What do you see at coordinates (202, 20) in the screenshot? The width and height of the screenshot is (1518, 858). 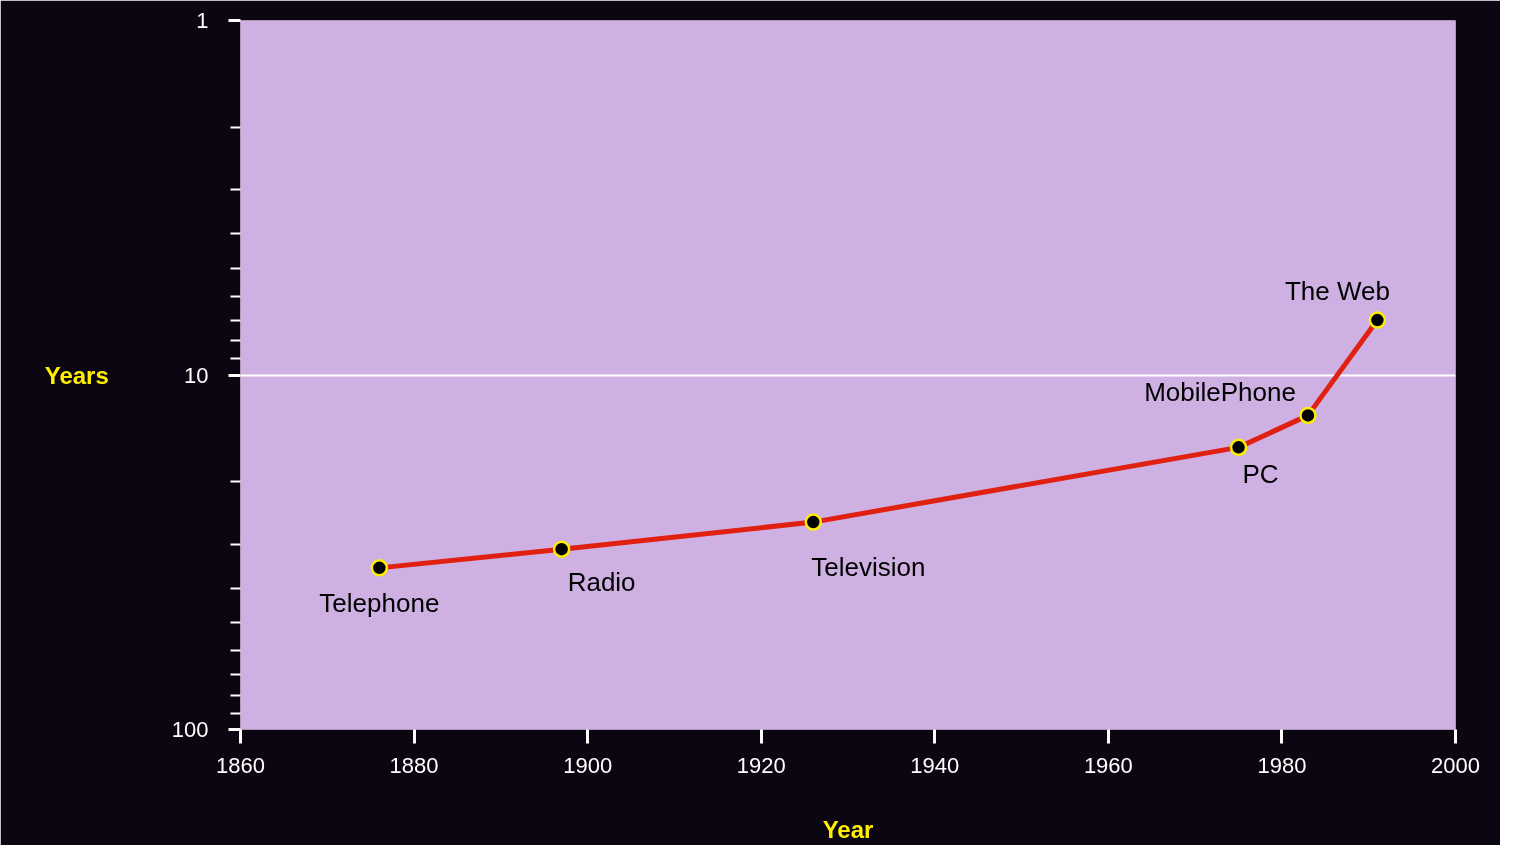 I see `y-tick-label: 1` at bounding box center [202, 20].